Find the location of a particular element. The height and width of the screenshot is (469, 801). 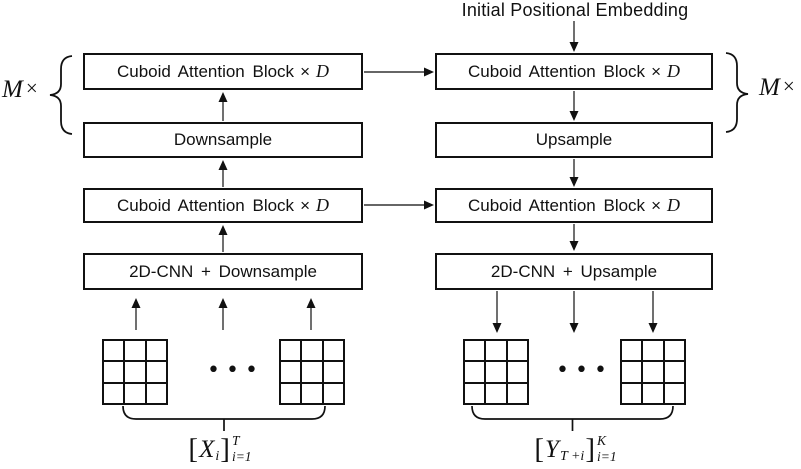

underbraces is located at coordinates (398, 418).